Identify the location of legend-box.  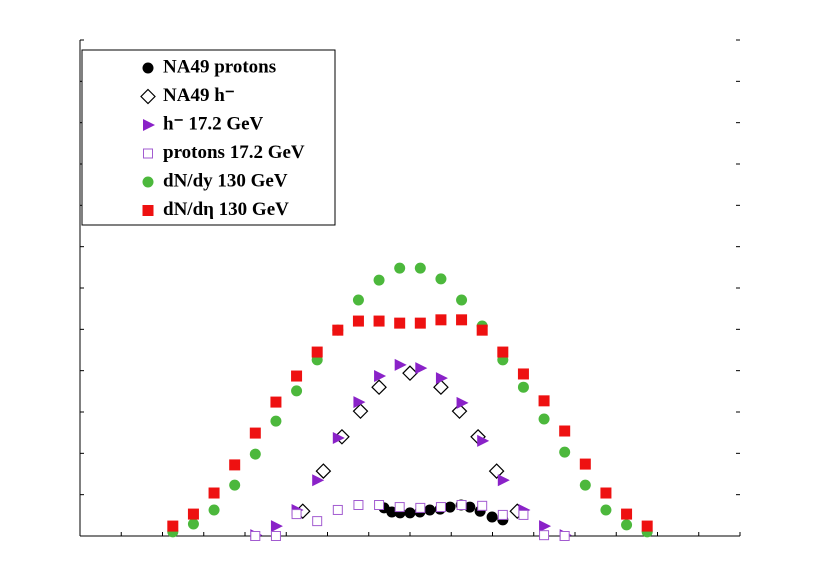
(208, 137).